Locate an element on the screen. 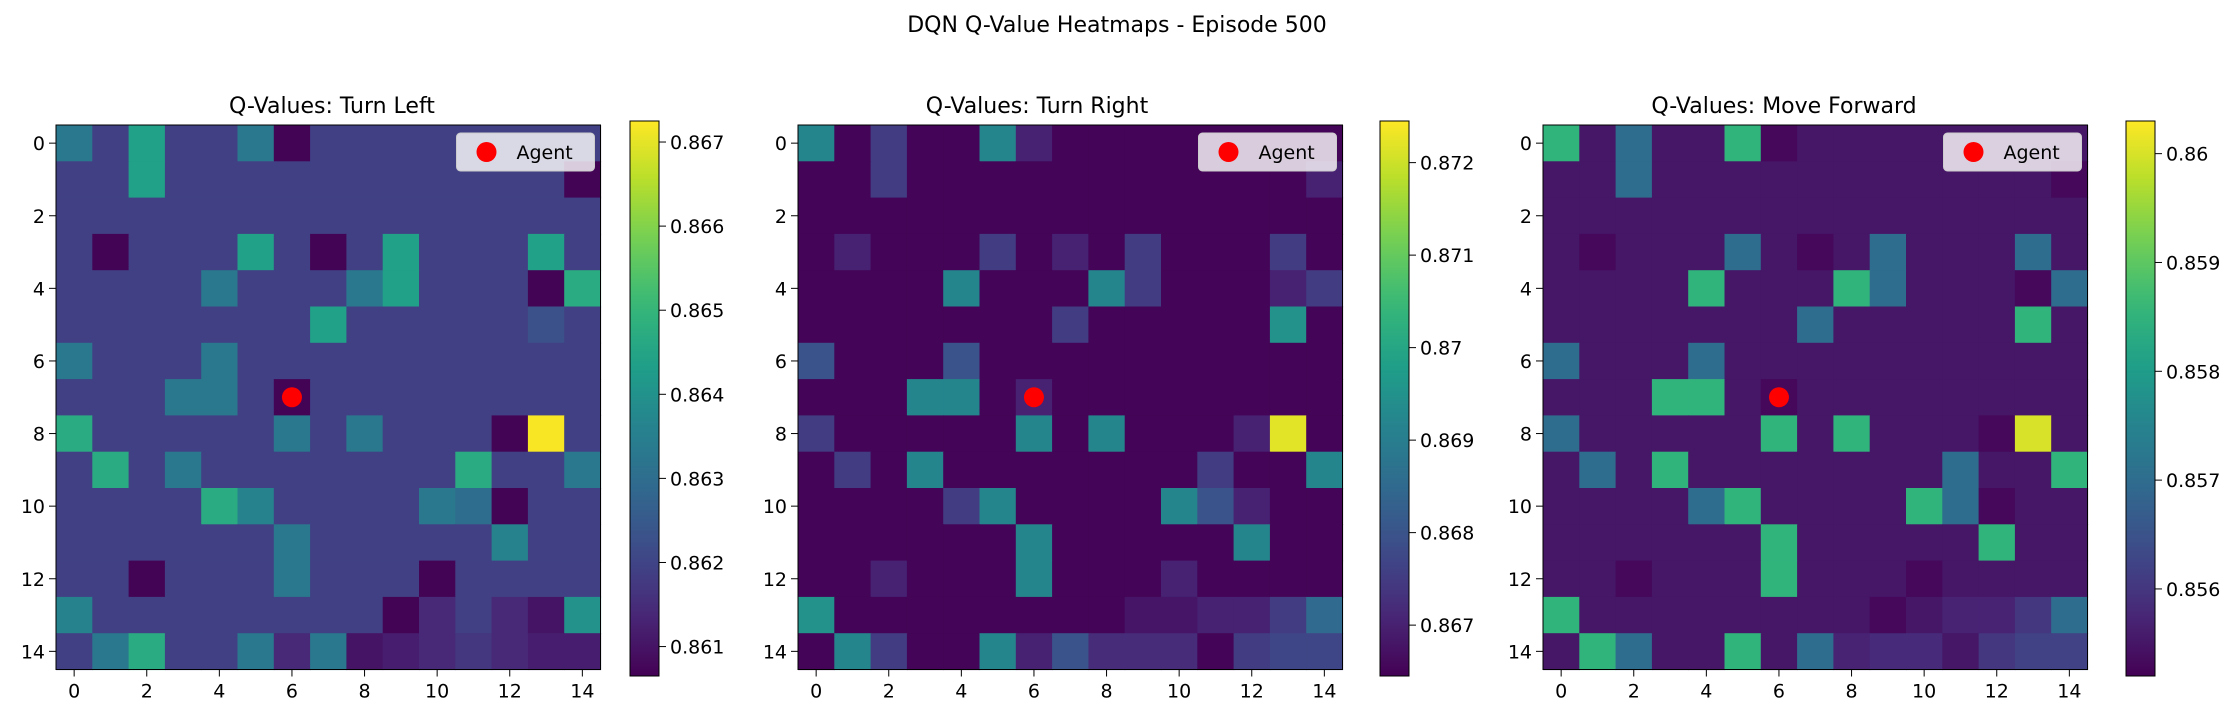 The height and width of the screenshot is (722, 2235). y-tick-label: 6 is located at coordinates (781, 362).